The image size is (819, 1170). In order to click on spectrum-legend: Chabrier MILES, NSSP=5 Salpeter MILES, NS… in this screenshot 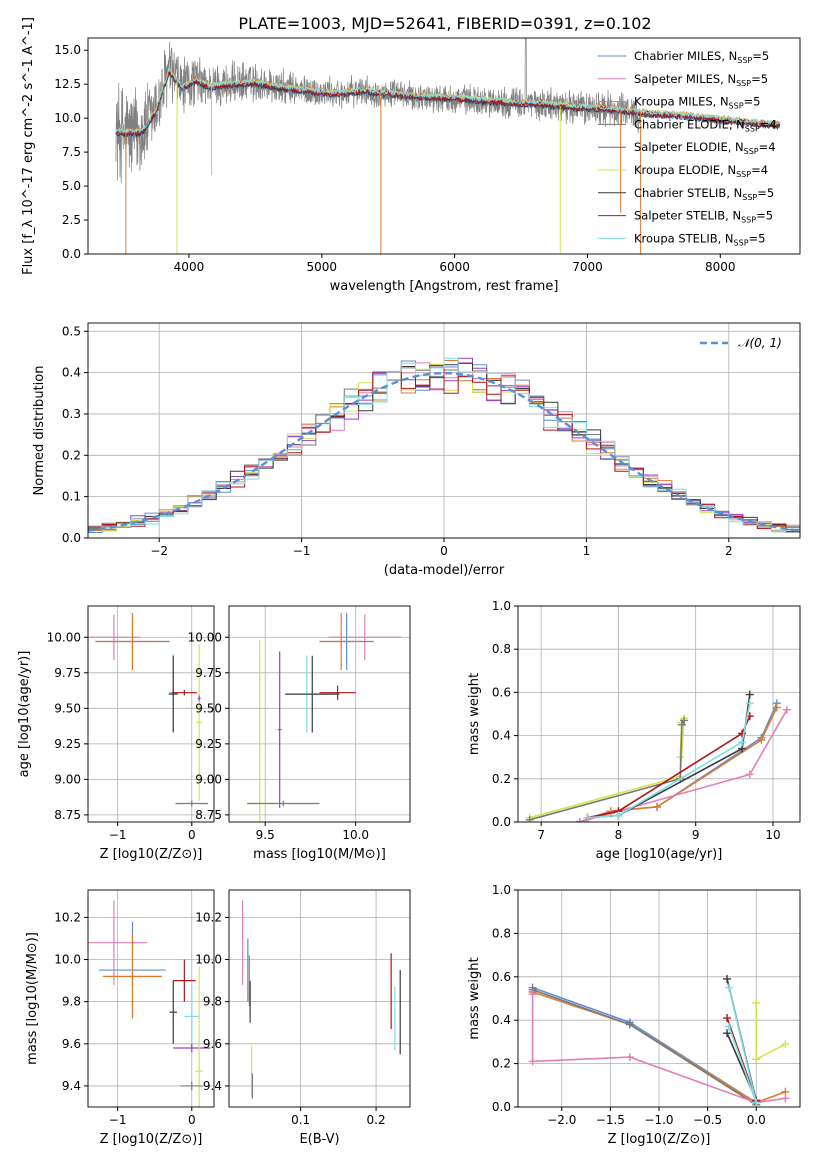, I will do `click(687, 148)`.